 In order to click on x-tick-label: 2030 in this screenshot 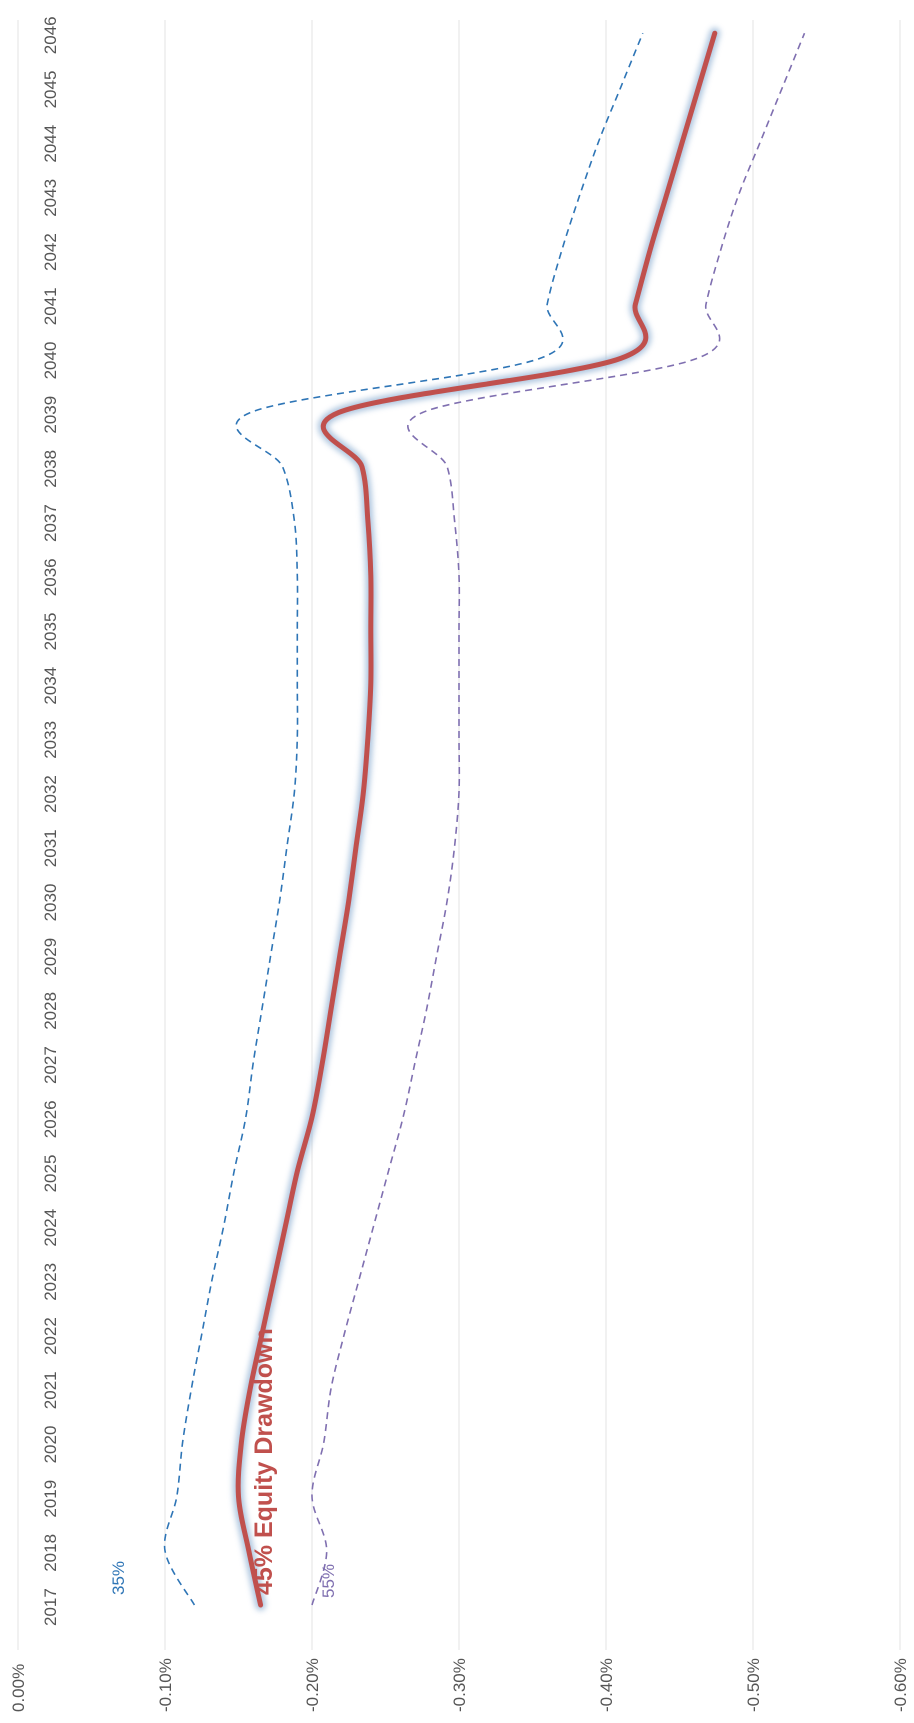, I will do `click(50, 903)`.